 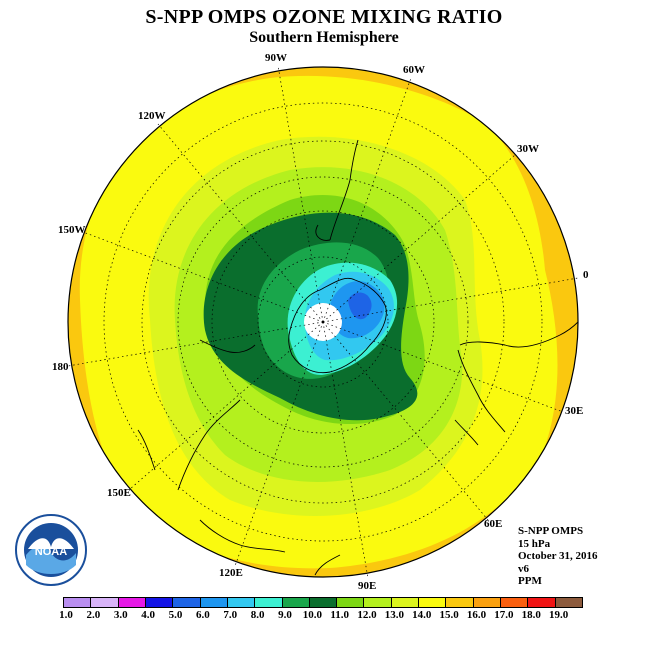 What do you see at coordinates (551, 531) in the screenshot?
I see `info-instrument: S-NPP OMPS` at bounding box center [551, 531].